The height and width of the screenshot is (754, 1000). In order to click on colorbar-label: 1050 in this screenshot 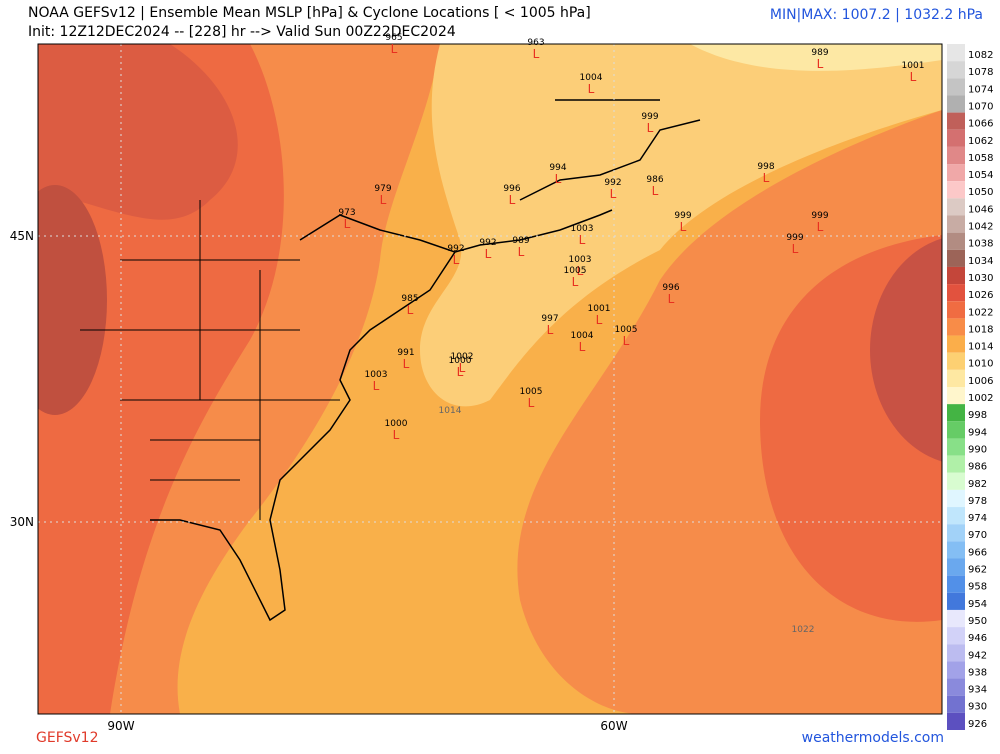, I will do `click(980, 192)`.